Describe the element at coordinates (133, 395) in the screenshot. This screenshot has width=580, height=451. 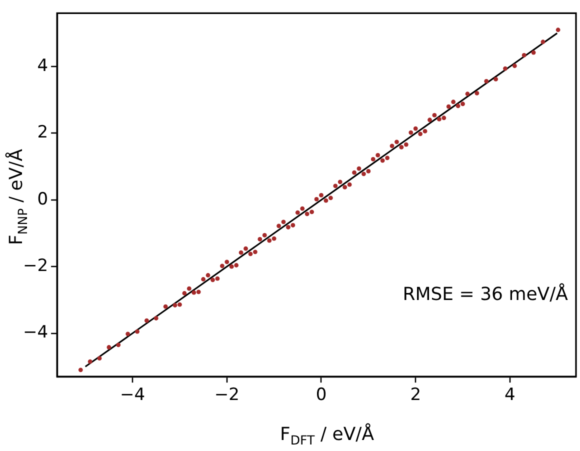
I see `x-tick-label: −4` at that location.